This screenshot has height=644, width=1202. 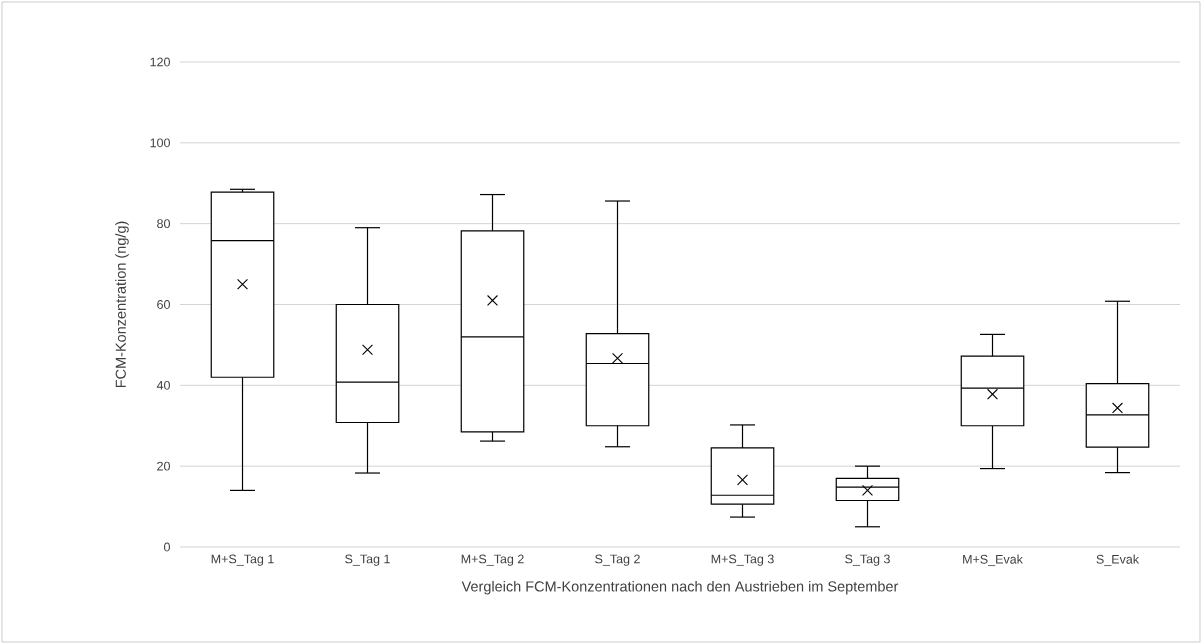 I want to click on x-tick-label: M+S_Tag 2, so click(x=492, y=560).